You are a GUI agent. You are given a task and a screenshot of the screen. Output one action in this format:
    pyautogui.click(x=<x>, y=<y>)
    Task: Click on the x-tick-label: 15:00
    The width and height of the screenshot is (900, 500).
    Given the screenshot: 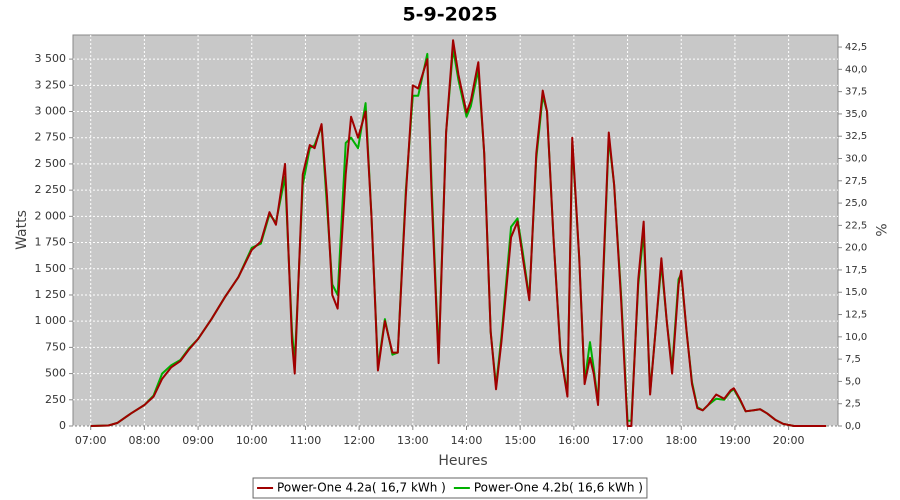 What is the action you would take?
    pyautogui.click(x=520, y=440)
    